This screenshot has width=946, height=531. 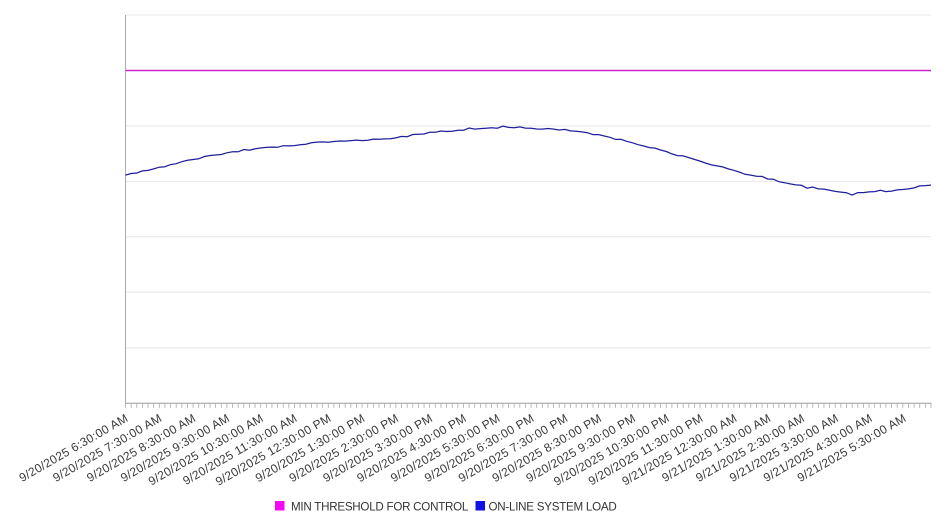 I want to click on svg-text: MIN THRESHOLD FOR CONTROL, so click(x=380, y=507).